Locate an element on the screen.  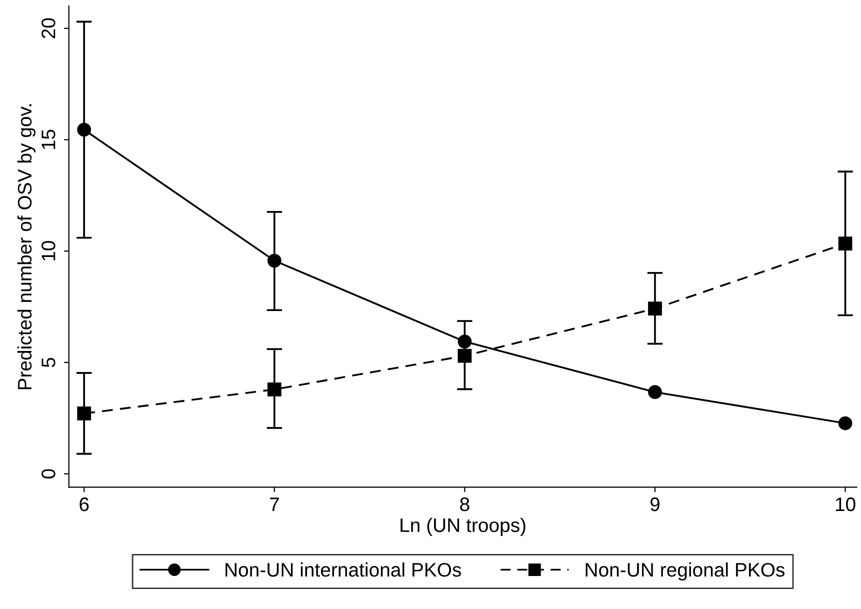
x-tick-label: 8 is located at coordinates (465, 504).